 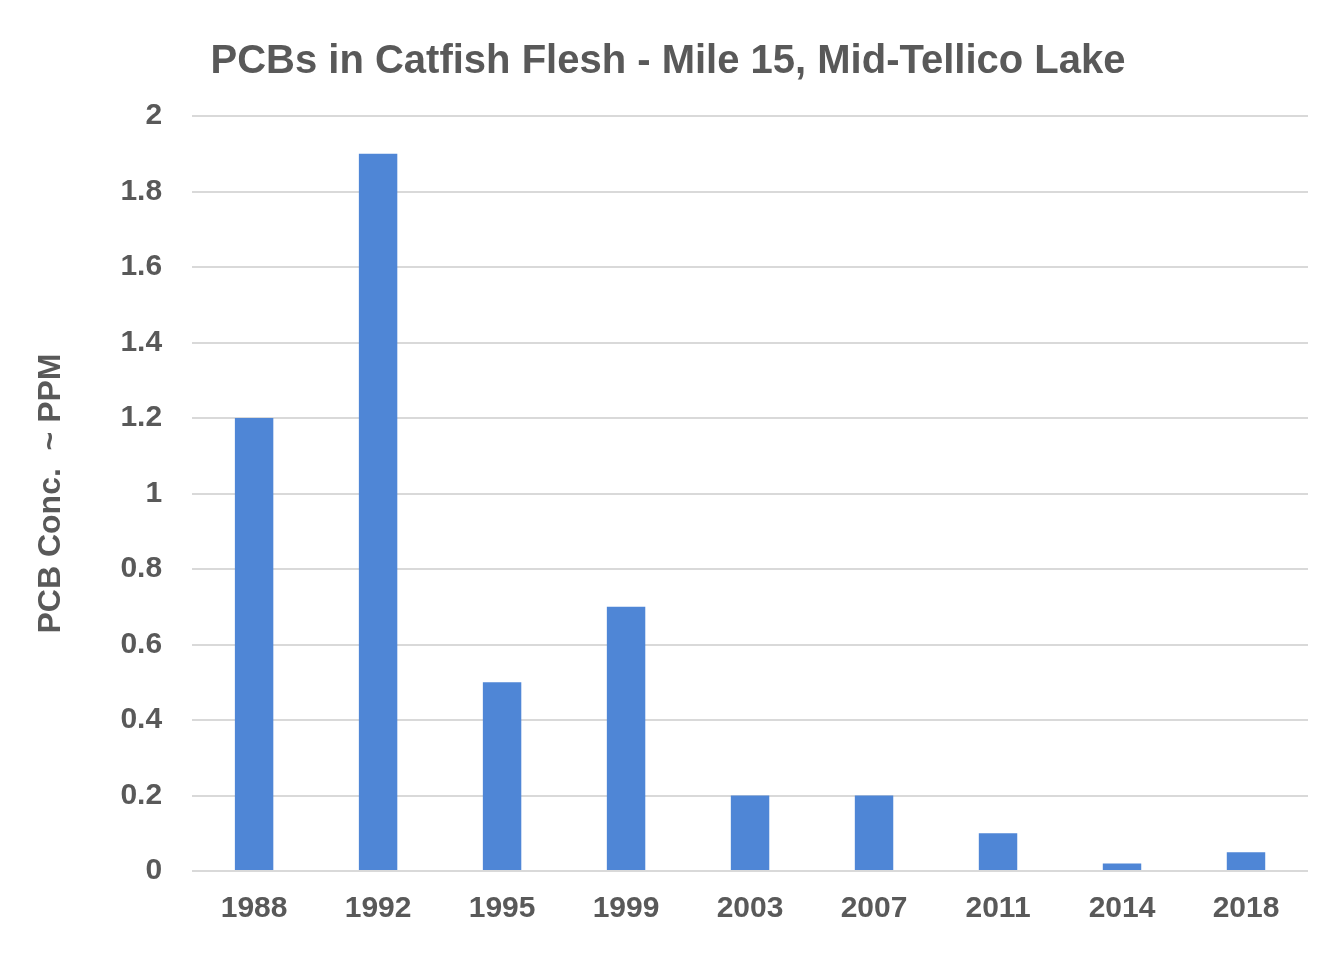 I want to click on x-tick-label: 2007, so click(x=874, y=907).